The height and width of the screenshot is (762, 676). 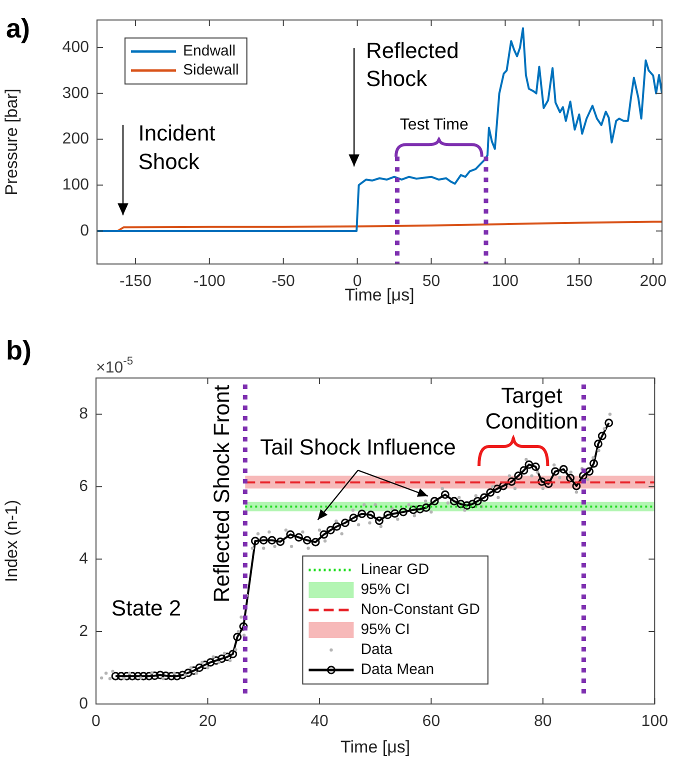 What do you see at coordinates (11, 142) in the screenshot?
I see `y-axis-title: Pressure [bar]` at bounding box center [11, 142].